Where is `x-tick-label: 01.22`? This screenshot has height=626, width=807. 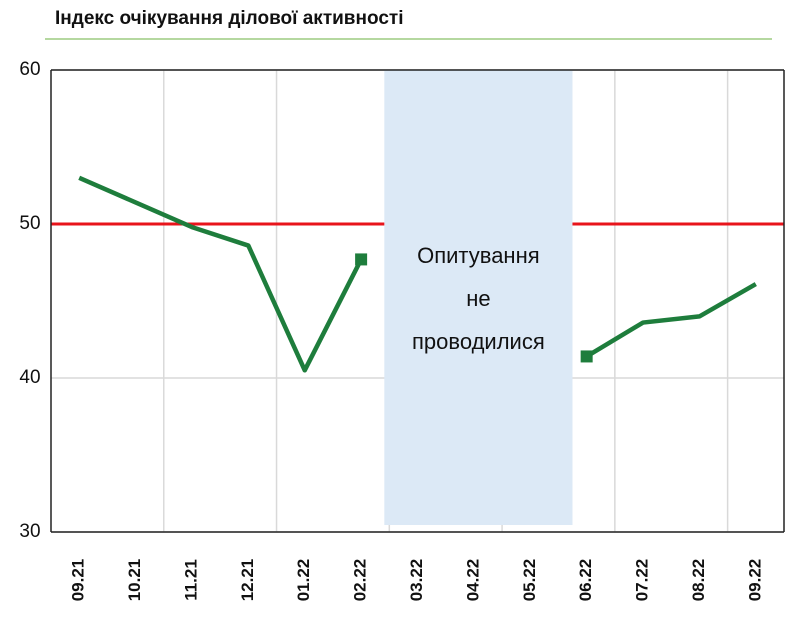 x-tick-label: 01.22 is located at coordinates (303, 580).